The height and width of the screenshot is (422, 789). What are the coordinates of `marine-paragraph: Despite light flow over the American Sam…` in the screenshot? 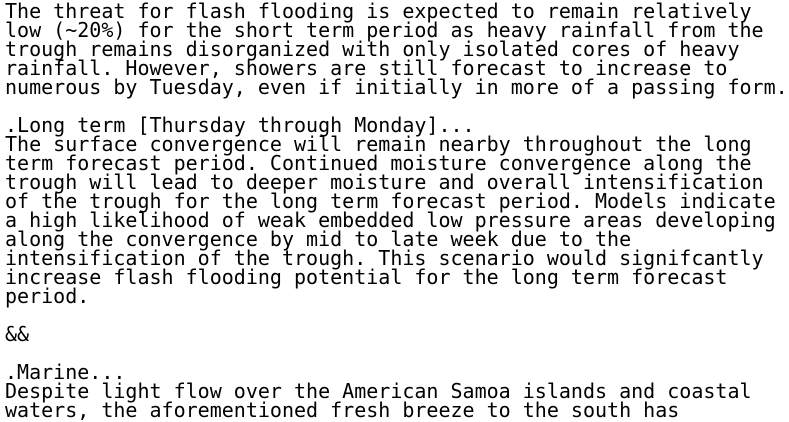 It's located at (378, 400).